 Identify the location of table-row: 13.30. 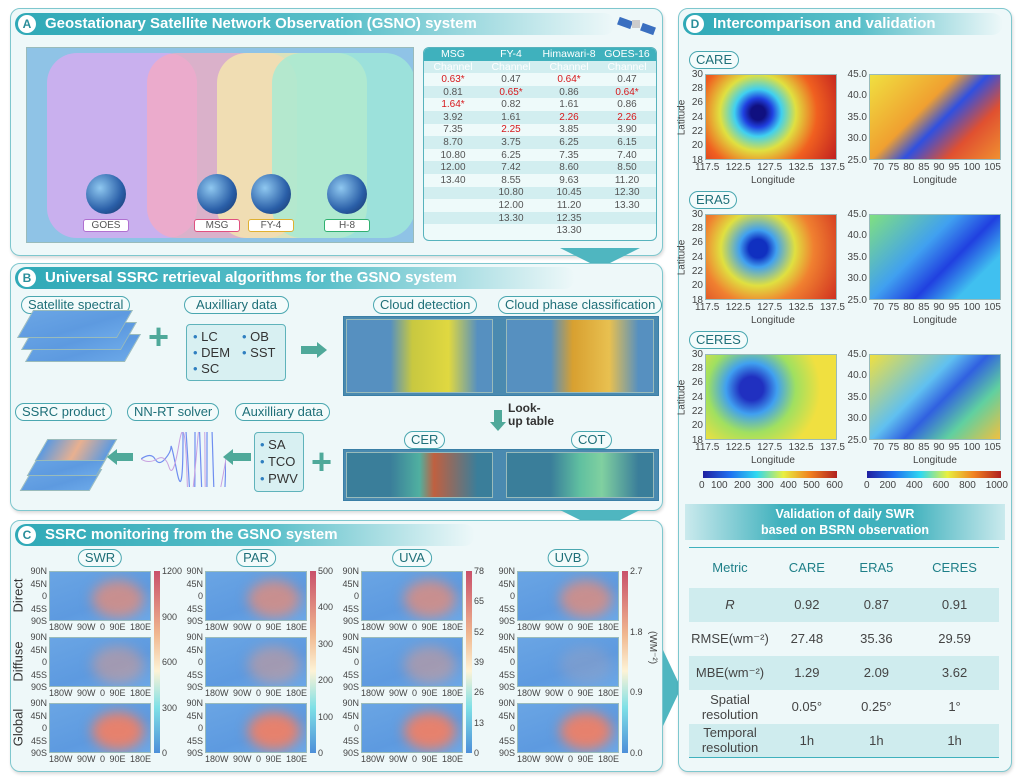
(540, 230).